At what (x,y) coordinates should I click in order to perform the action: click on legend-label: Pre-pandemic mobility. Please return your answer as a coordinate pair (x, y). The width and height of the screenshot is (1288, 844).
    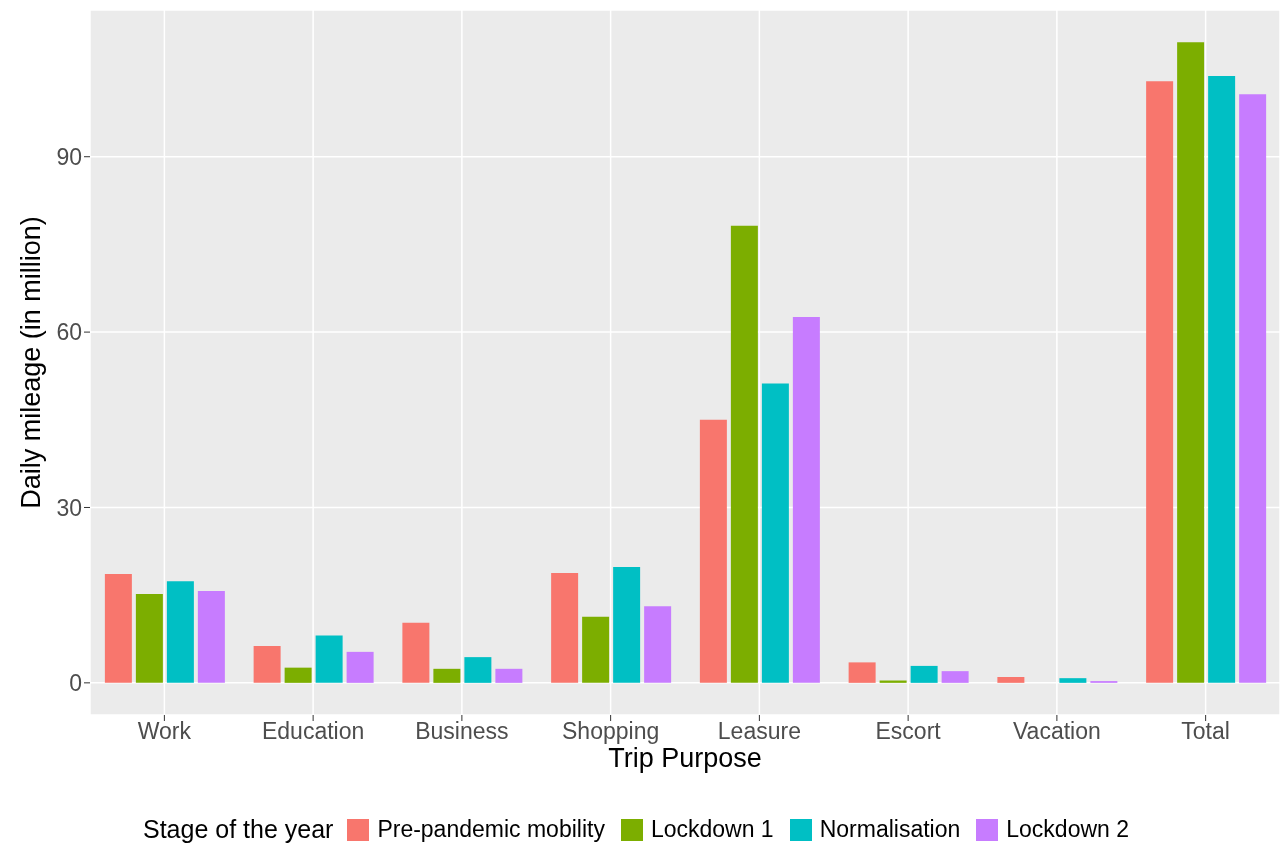
    Looking at the image, I should click on (491, 829).